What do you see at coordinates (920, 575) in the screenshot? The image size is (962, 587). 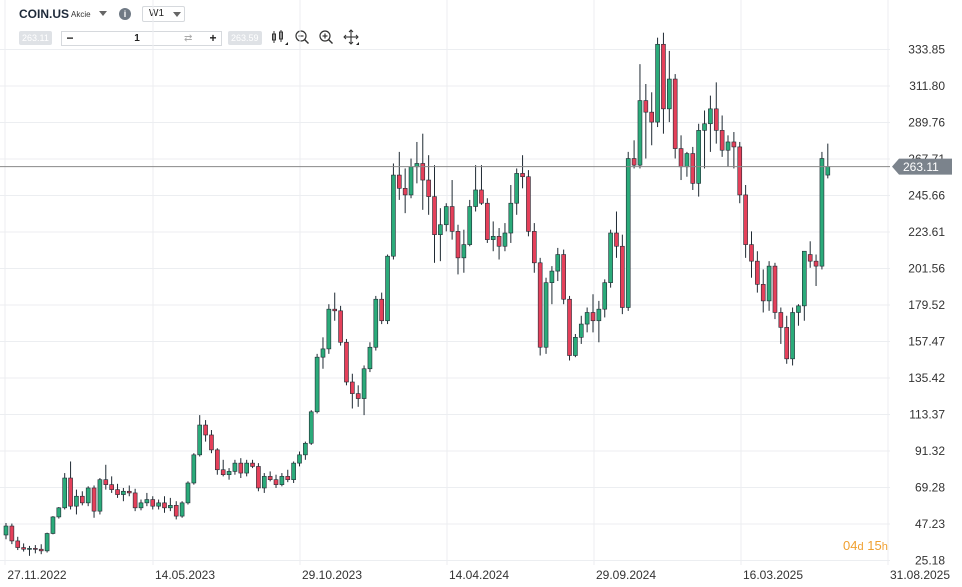 I see `x-tick-label: 31.08.2025` at bounding box center [920, 575].